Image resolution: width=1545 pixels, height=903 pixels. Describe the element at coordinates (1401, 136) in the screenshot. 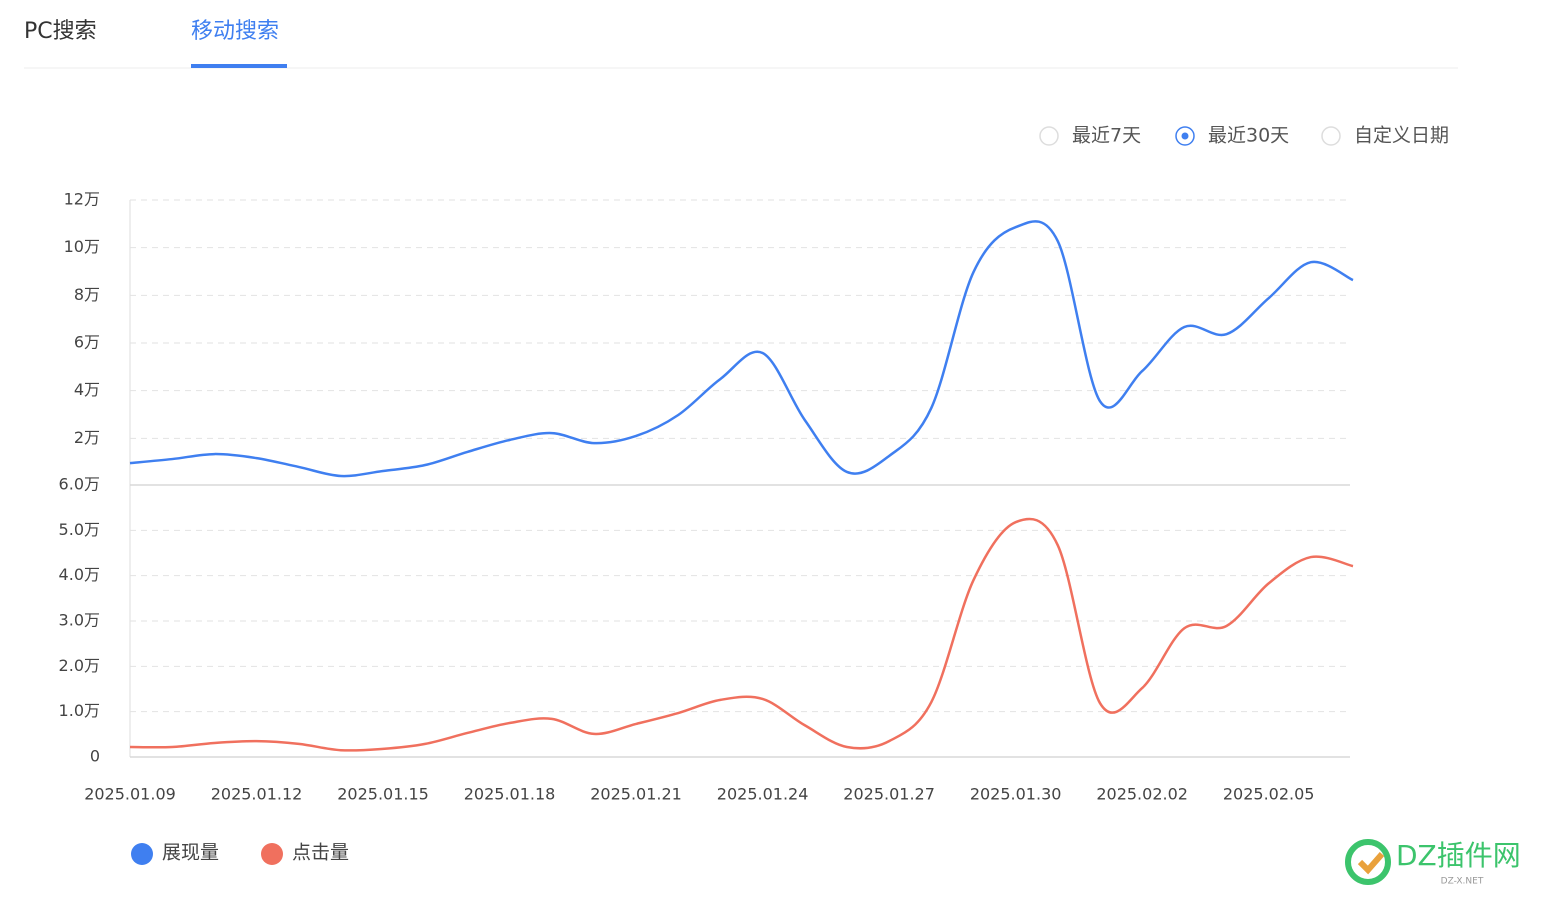

I see `radio-label: 自定义日期` at that location.